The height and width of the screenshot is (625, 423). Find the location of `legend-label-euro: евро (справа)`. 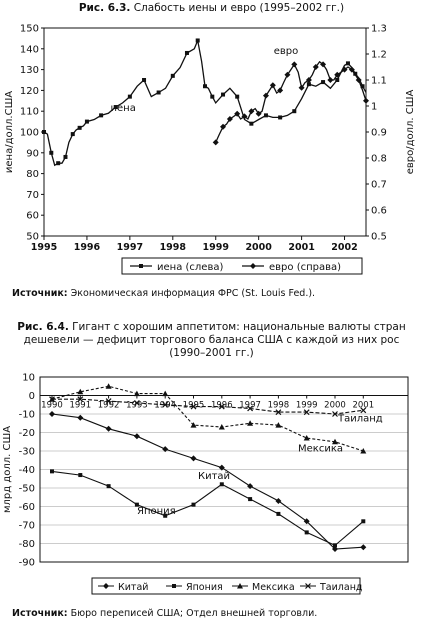

legend-label-euro: евро (справа) is located at coordinates (305, 267).